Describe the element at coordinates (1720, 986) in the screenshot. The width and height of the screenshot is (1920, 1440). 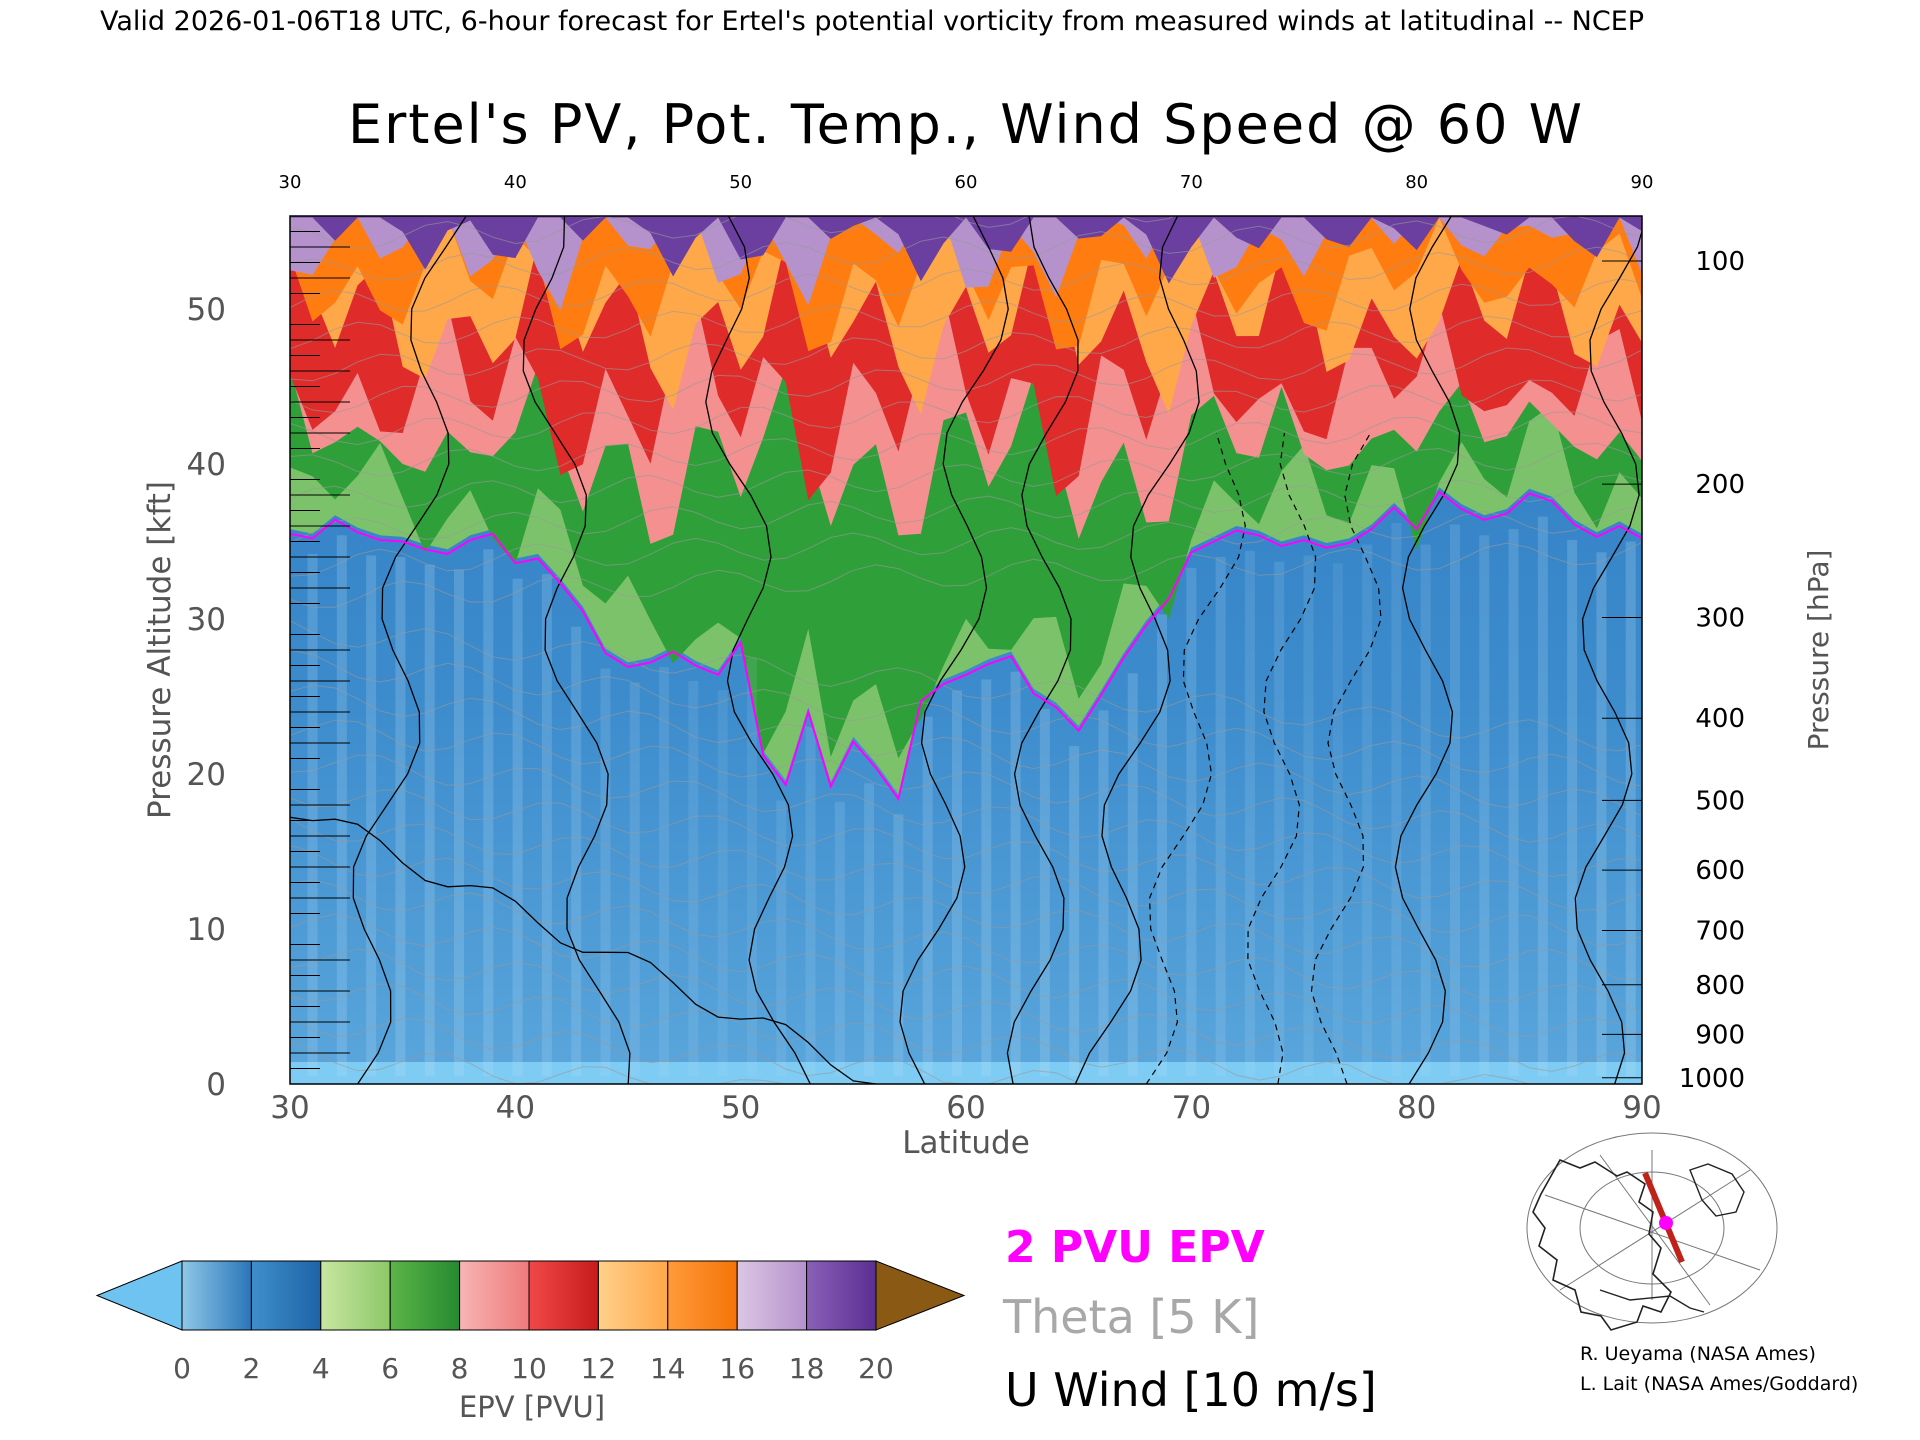
I see `pressure-tick-label: 800` at that location.